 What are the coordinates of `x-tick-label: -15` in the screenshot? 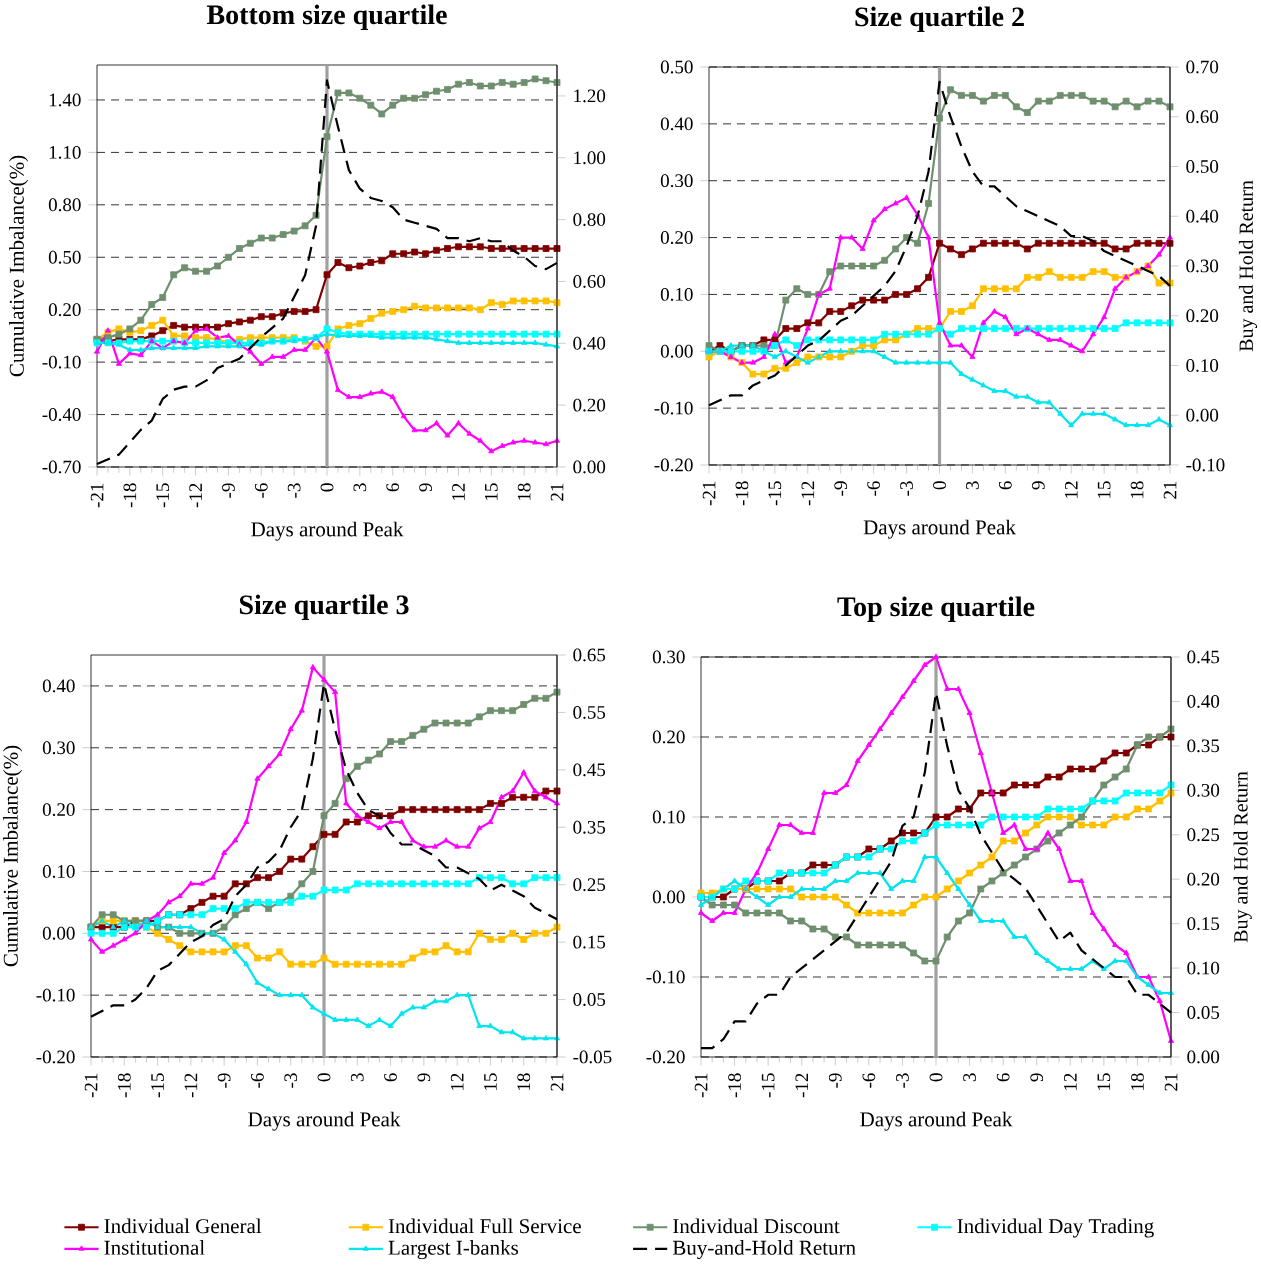 It's located at (775, 493).